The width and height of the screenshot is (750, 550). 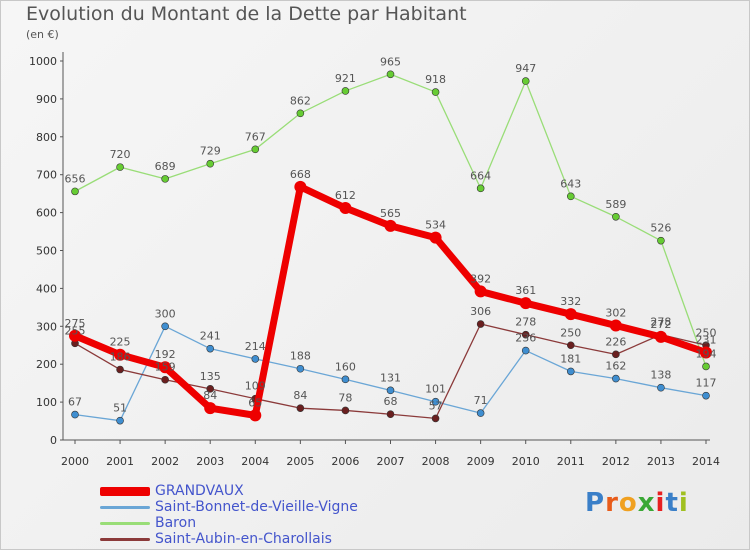 What do you see at coordinates (570, 183) in the screenshot?
I see `data-label: 643` at bounding box center [570, 183].